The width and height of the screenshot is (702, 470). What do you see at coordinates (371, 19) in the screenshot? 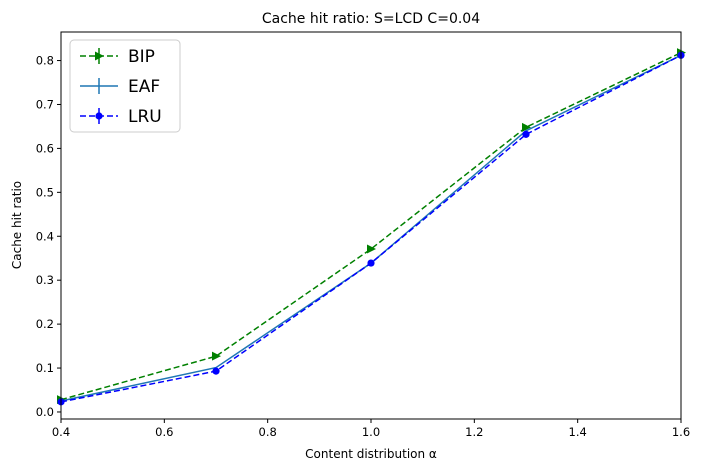
I see `chart-title: Cache hit ratio: S=LCD C=0.04` at bounding box center [371, 19].